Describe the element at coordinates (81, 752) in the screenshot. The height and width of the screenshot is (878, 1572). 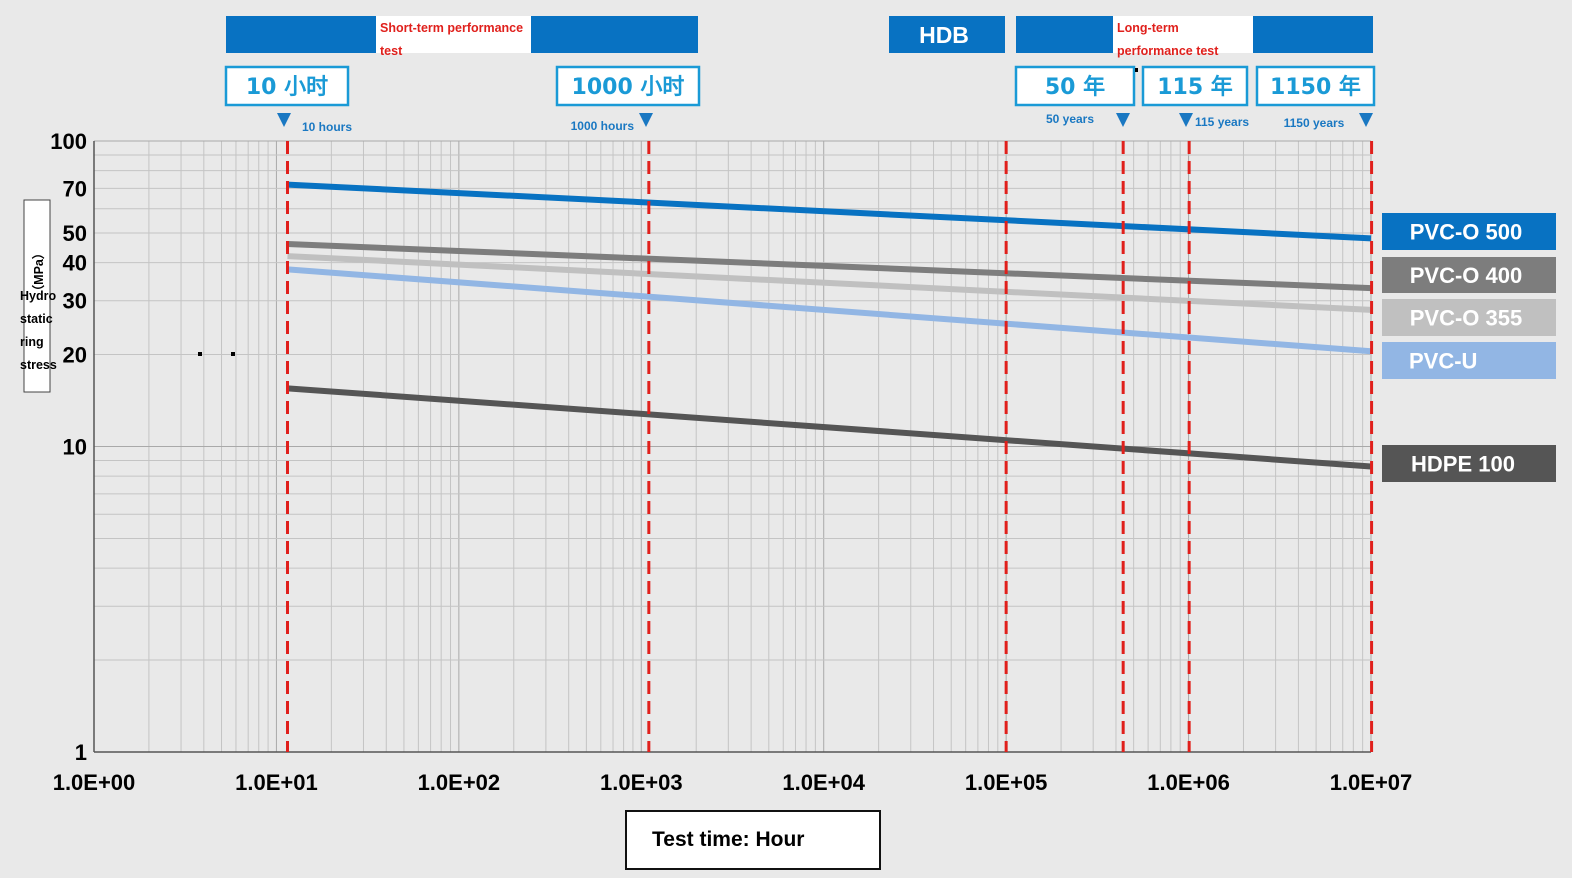
I see `y-tick-label: 1` at that location.